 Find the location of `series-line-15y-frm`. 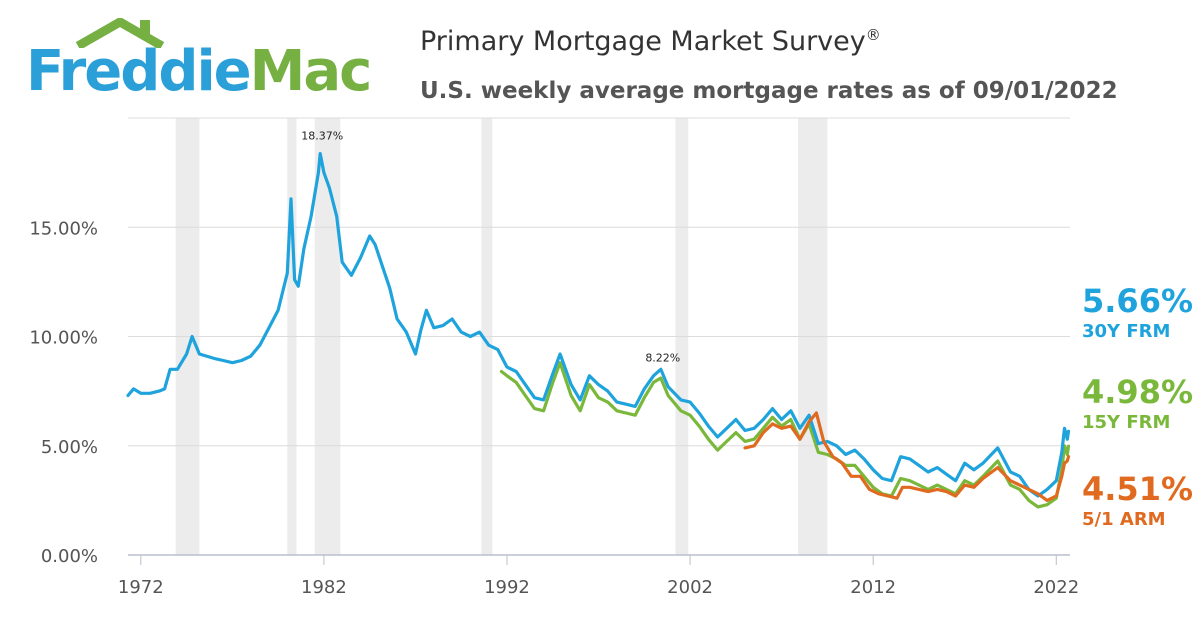

series-line-15y-frm is located at coordinates (785, 435).